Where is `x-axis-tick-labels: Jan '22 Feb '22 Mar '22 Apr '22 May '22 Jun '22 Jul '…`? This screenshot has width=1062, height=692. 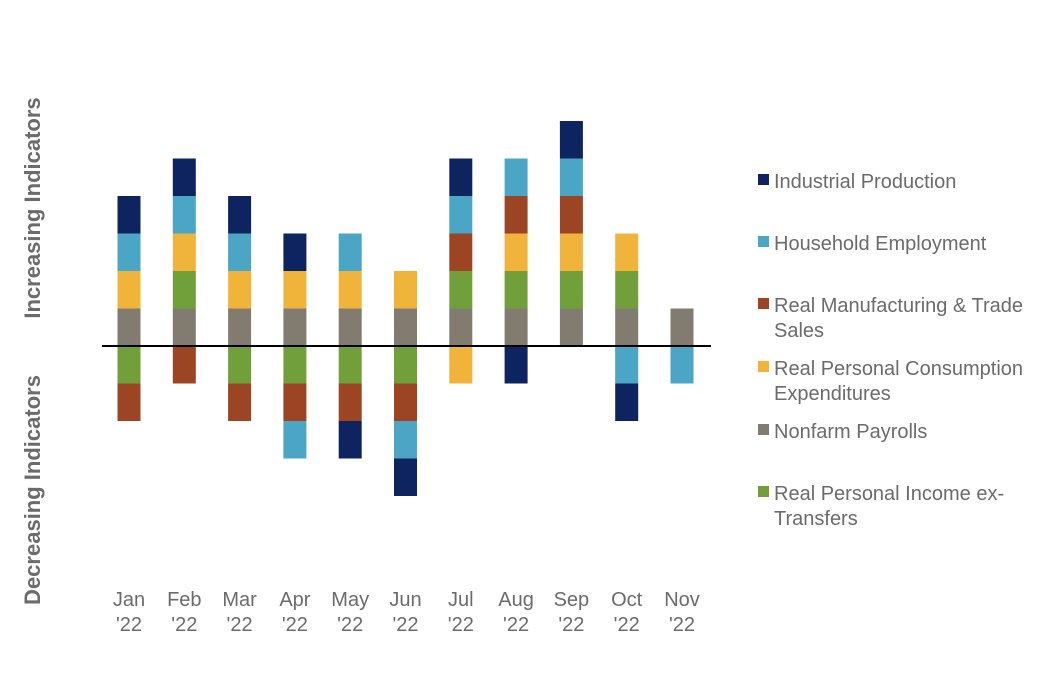
x-axis-tick-labels: Jan '22 Feb '22 Mar '22 Apr '22 May '22 Jun '22 Jul '… is located at coordinates (406, 612).